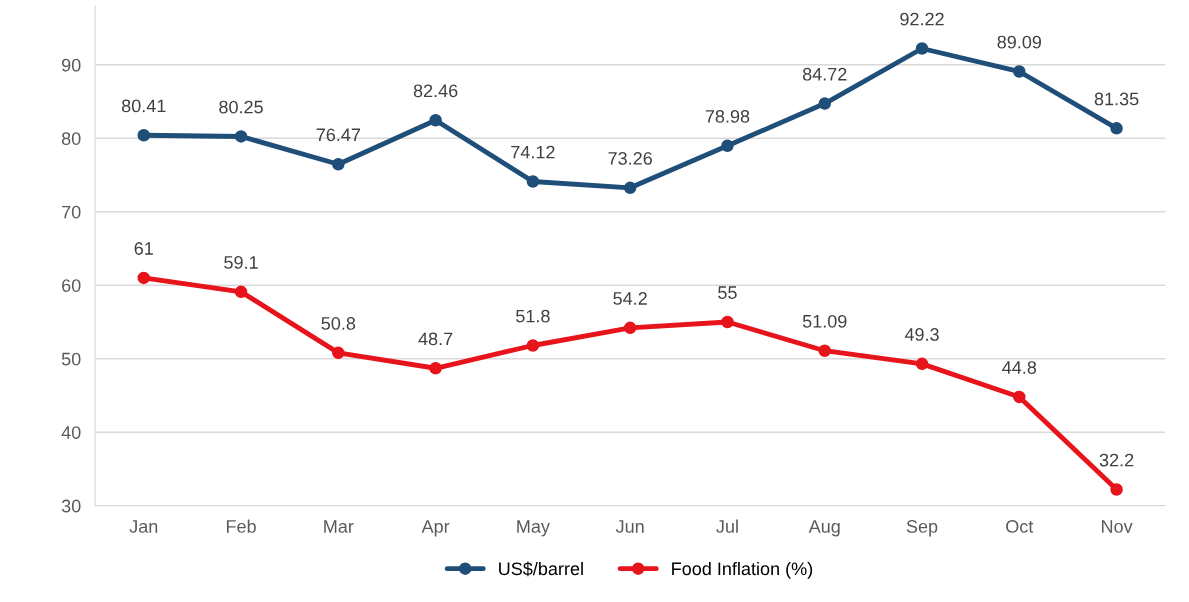 This screenshot has height=602, width=1189. What do you see at coordinates (824, 528) in the screenshot?
I see `x-tick-label: Aug` at bounding box center [824, 528].